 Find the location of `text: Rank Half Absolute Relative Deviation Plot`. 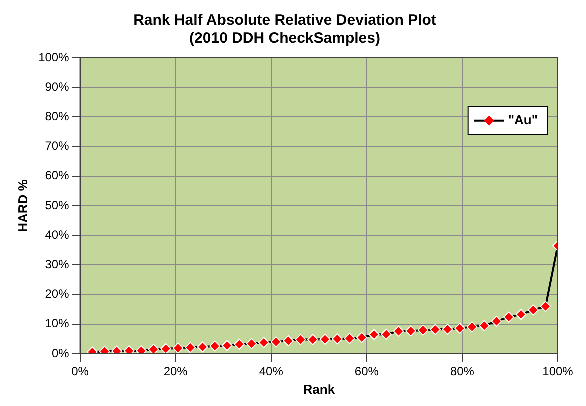

text: Rank Half Absolute Relative Deviation Plot is located at coordinates (285, 21).